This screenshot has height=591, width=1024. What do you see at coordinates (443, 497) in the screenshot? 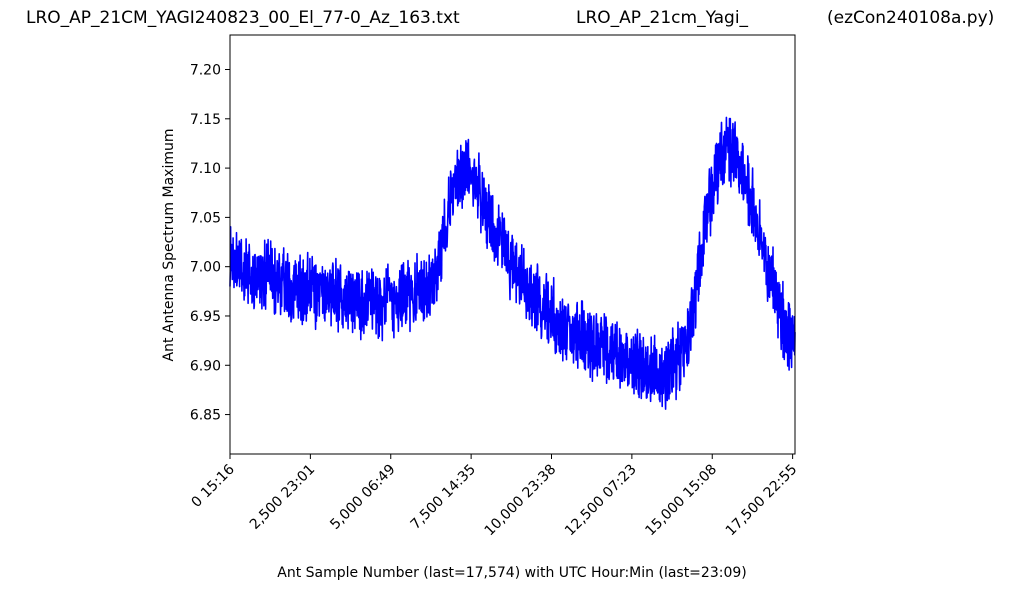
I see `x-tick-label: 7,500 14:35` at bounding box center [443, 497].